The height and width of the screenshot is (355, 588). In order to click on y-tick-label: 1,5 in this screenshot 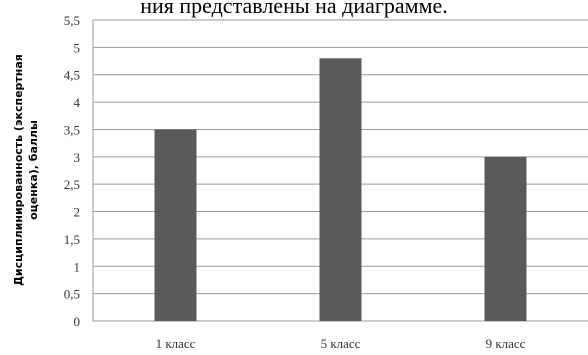, I will do `click(72, 239)`.